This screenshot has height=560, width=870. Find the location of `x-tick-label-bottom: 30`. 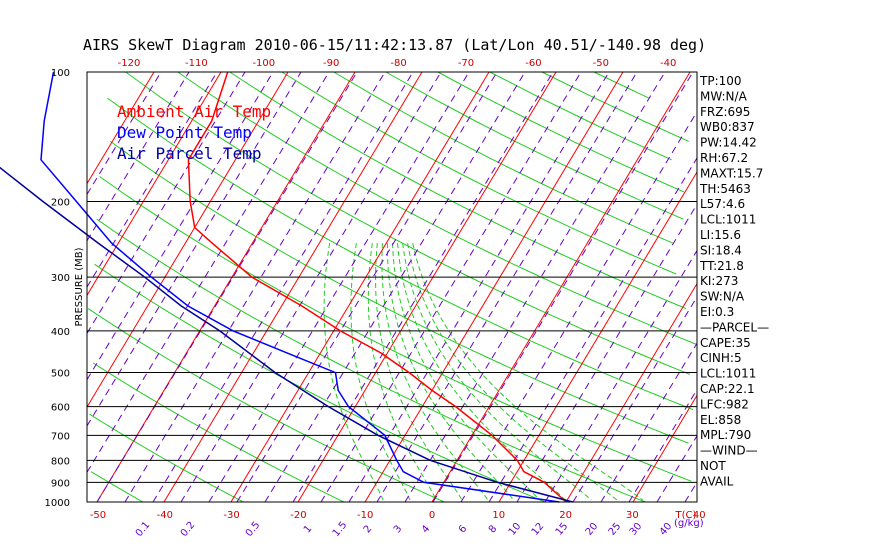

x-tick-label-bottom: 30 is located at coordinates (632, 515).